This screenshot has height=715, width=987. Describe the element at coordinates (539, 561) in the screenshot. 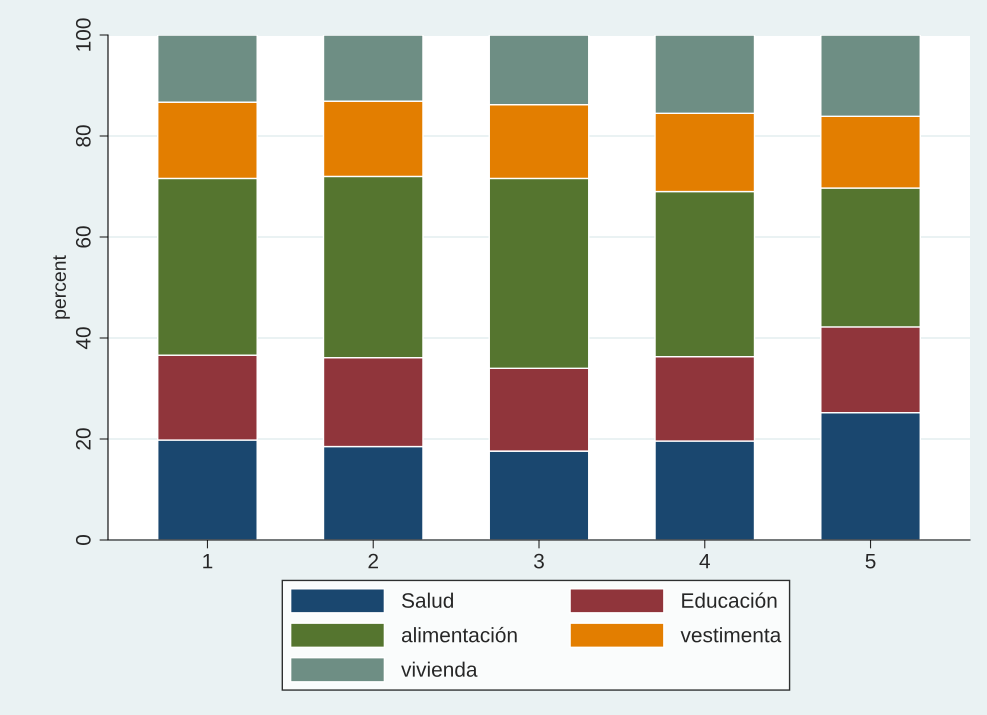

I see `x-tick-label: 3` at that location.